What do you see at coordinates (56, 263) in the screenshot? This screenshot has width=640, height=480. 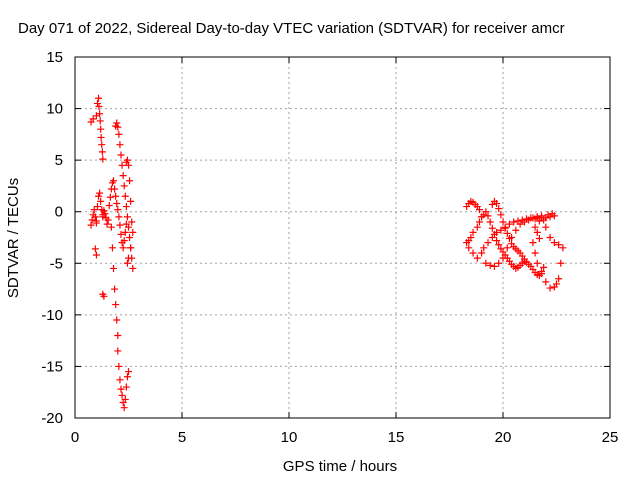 I see `y-tick-label: -5` at bounding box center [56, 263].